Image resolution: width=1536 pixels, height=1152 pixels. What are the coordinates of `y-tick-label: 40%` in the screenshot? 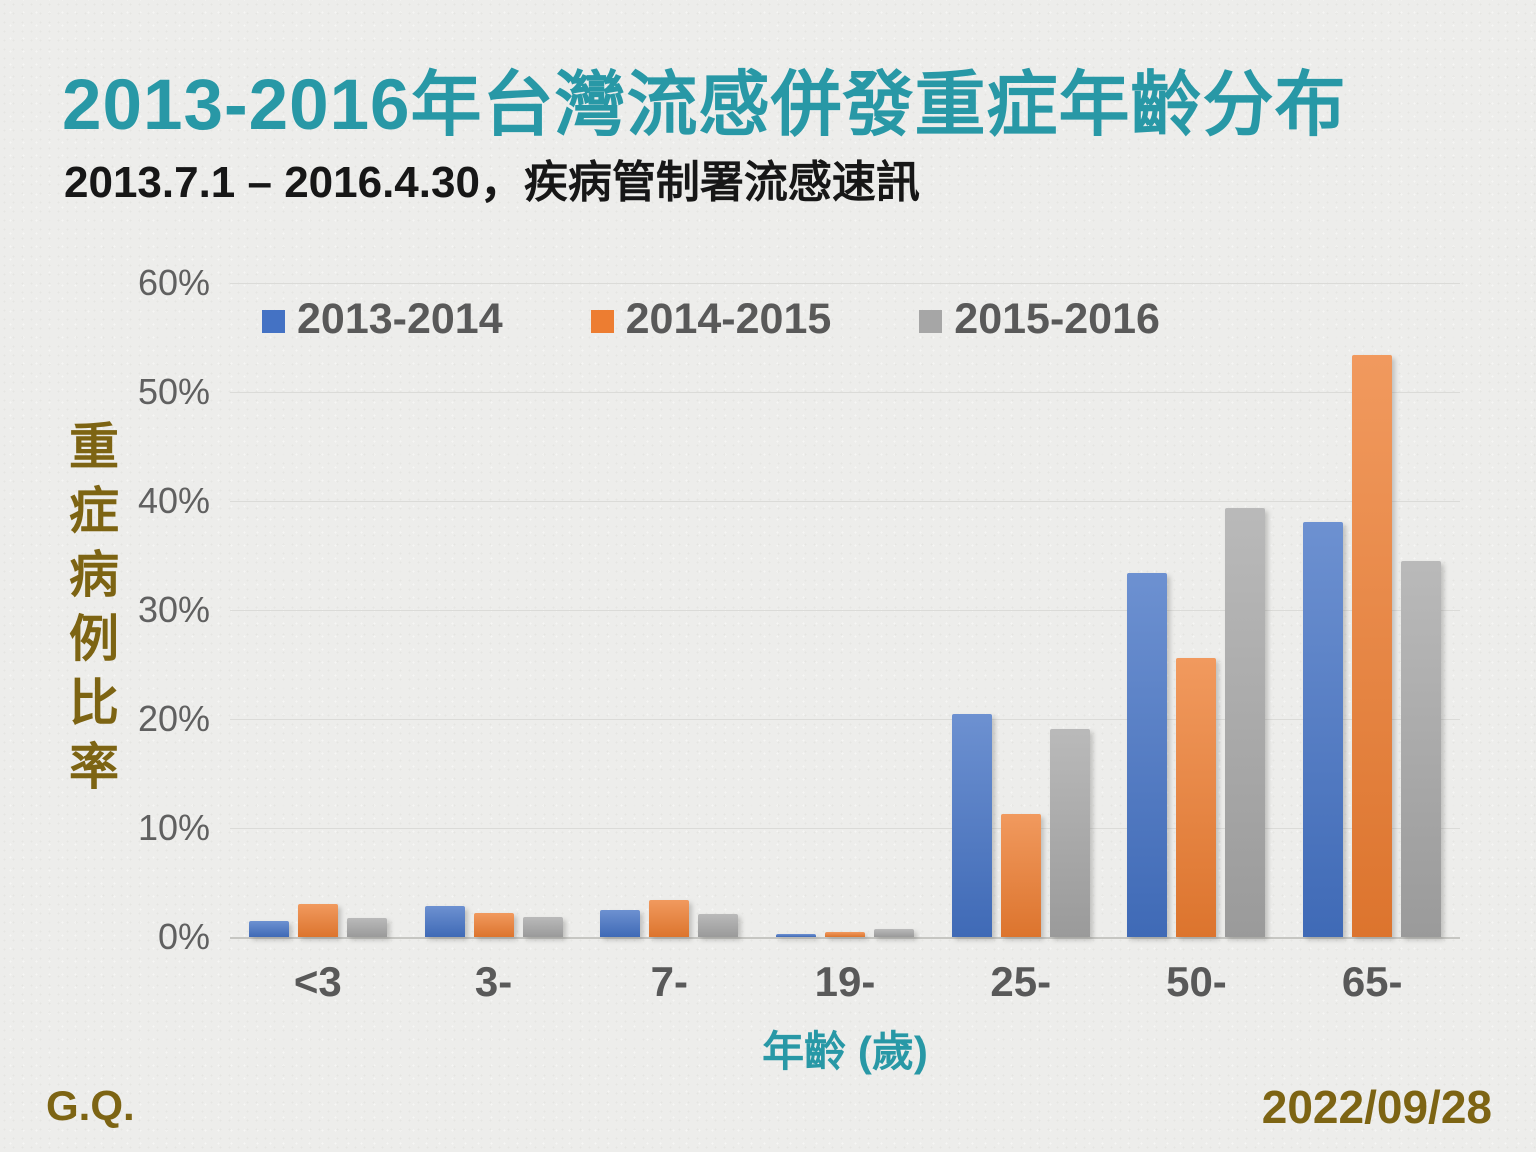 It's located at (173, 500).